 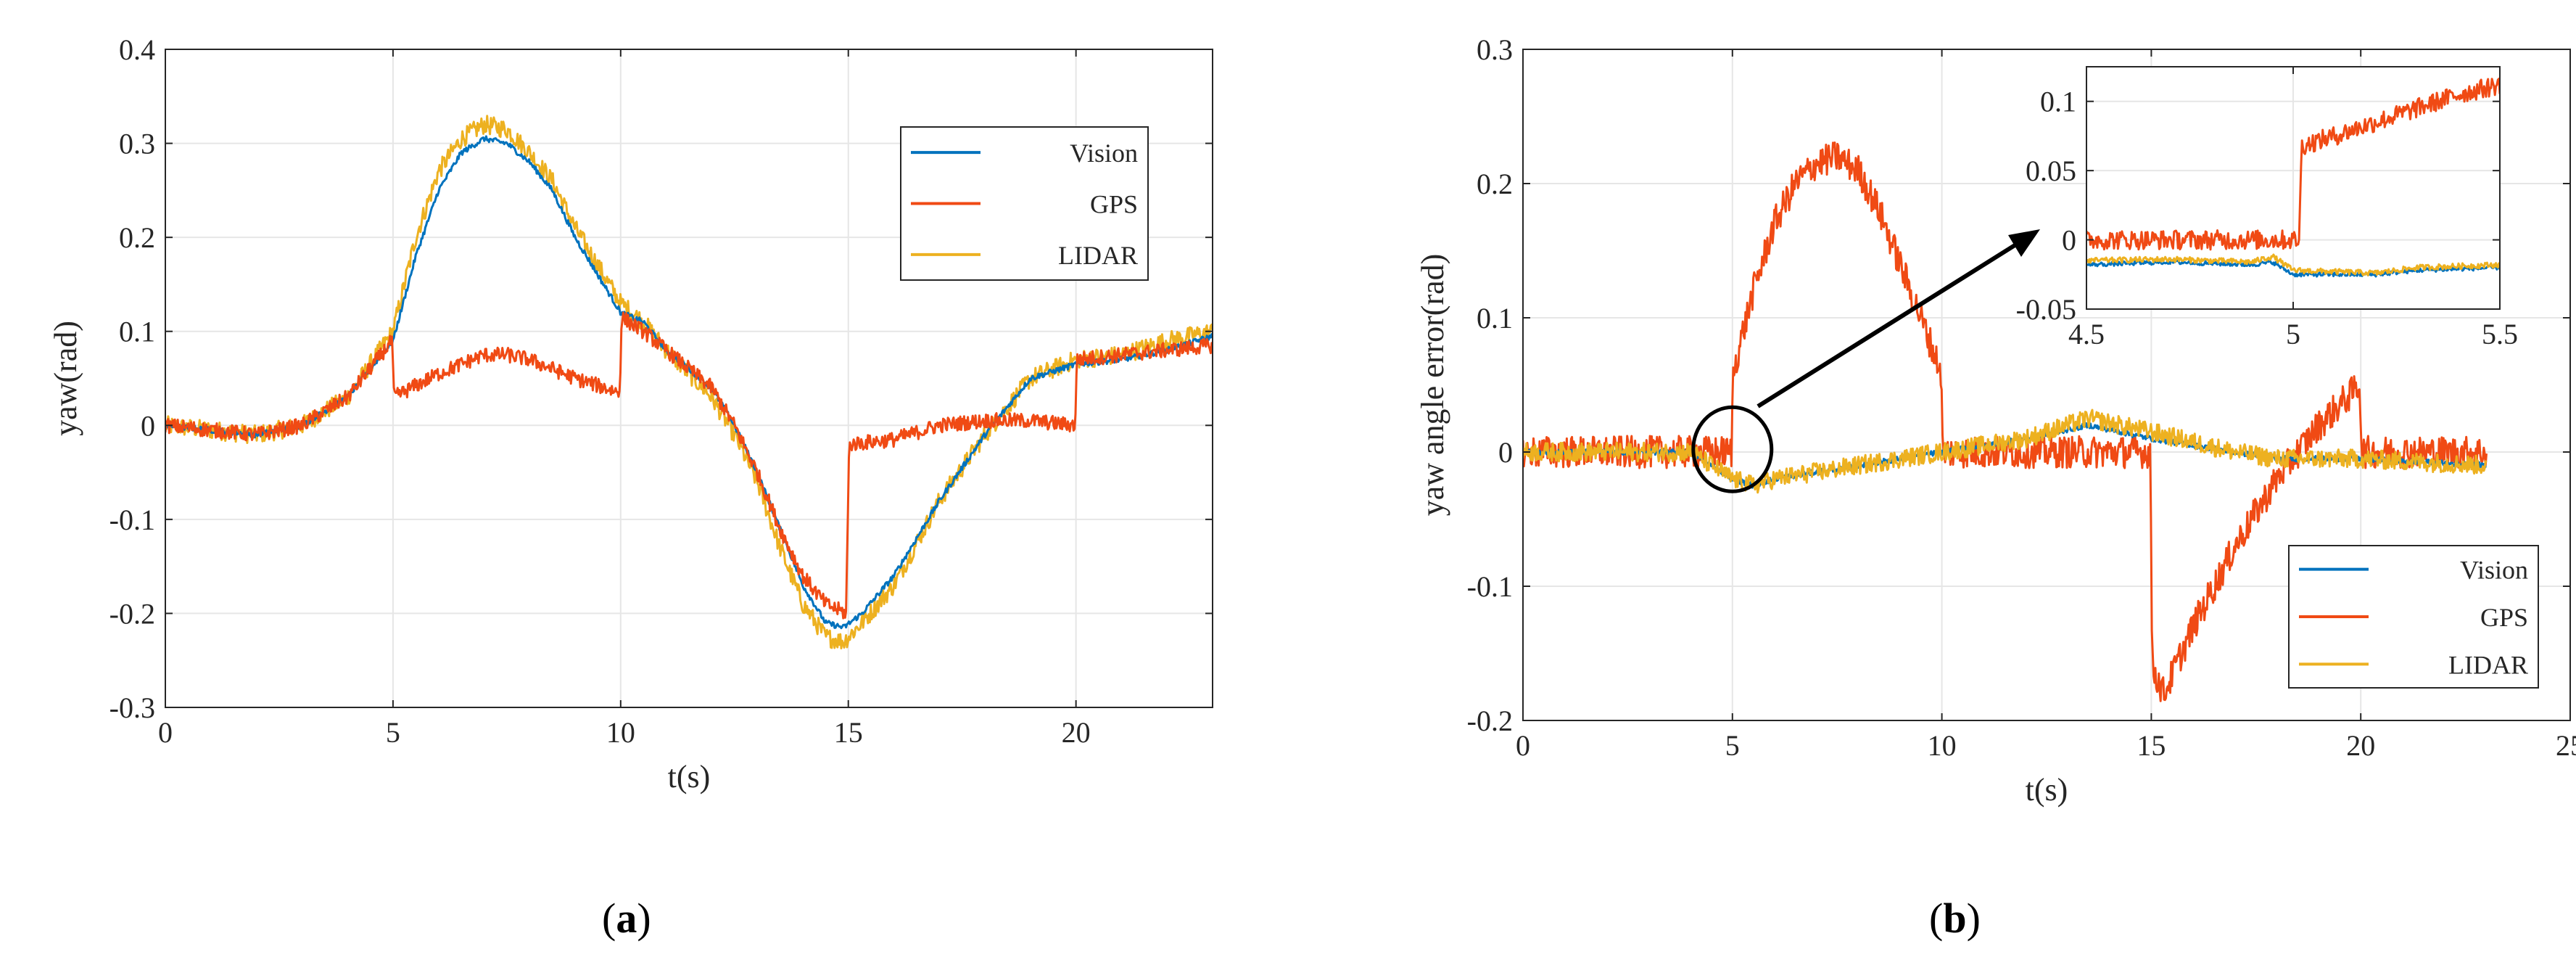 I want to click on y-tick-label: -0.3, so click(x=132, y=707).